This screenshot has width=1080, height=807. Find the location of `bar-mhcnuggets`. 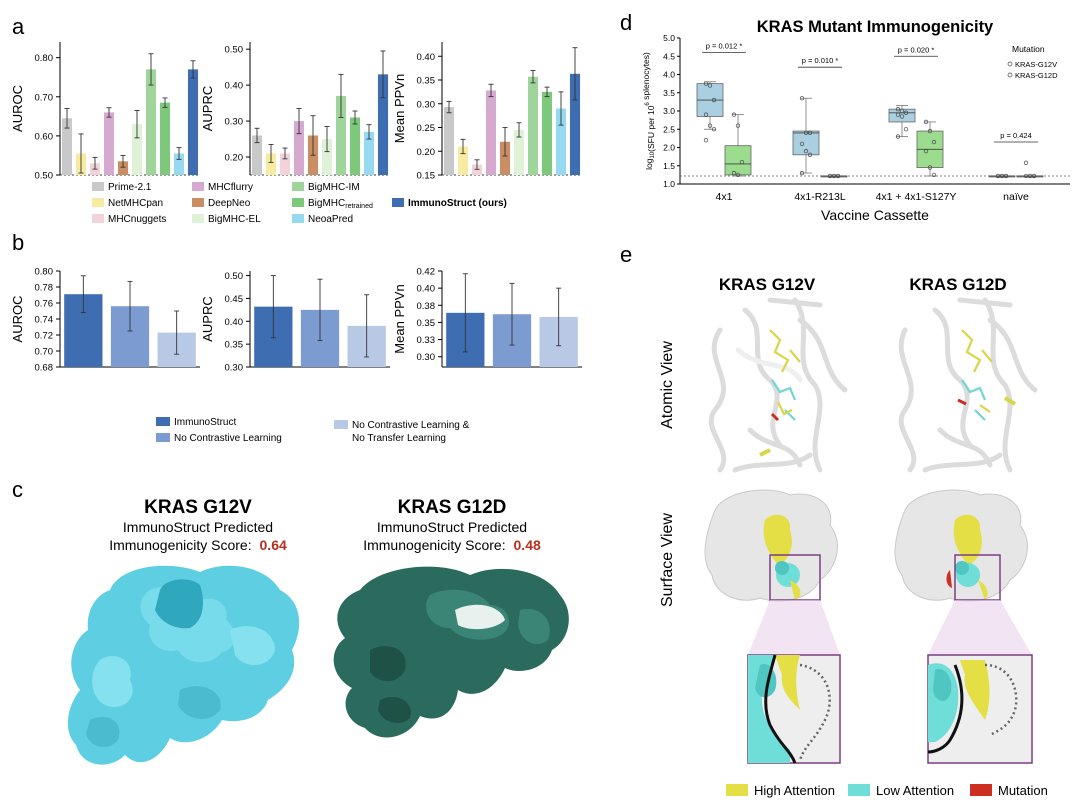

bar-mhcnuggets is located at coordinates (285, 164).